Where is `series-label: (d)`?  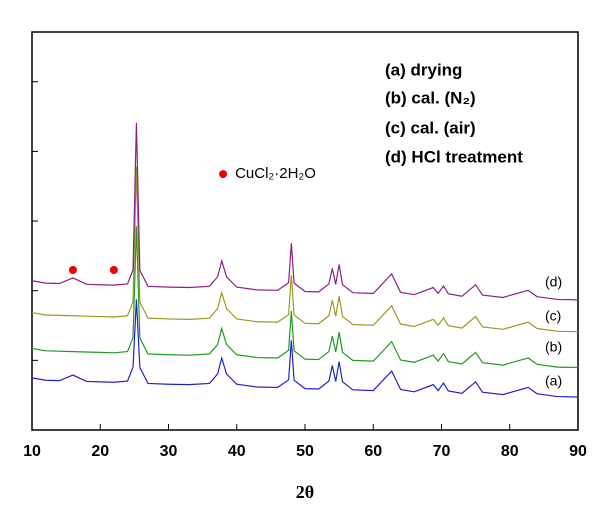 series-label: (d) is located at coordinates (553, 282).